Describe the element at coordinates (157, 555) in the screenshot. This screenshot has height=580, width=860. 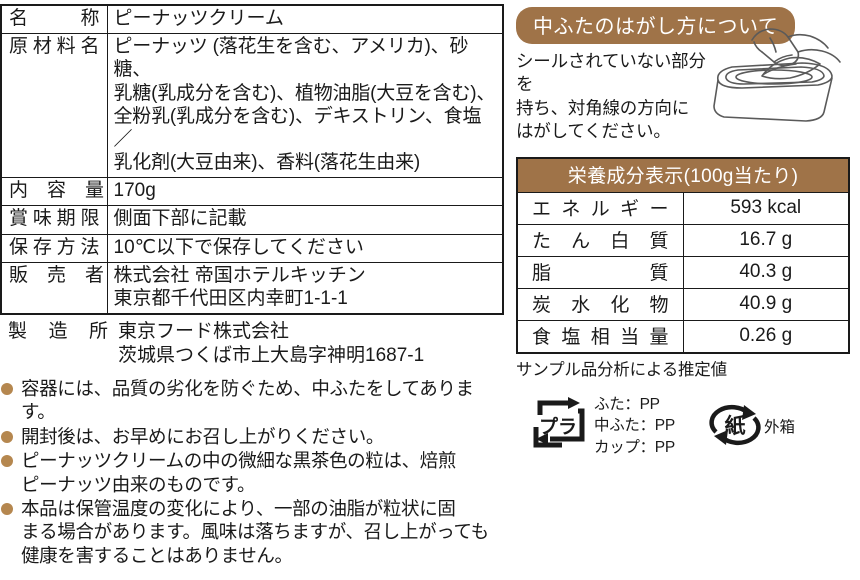
I see `note-line: 健康を害することはありません。` at that location.